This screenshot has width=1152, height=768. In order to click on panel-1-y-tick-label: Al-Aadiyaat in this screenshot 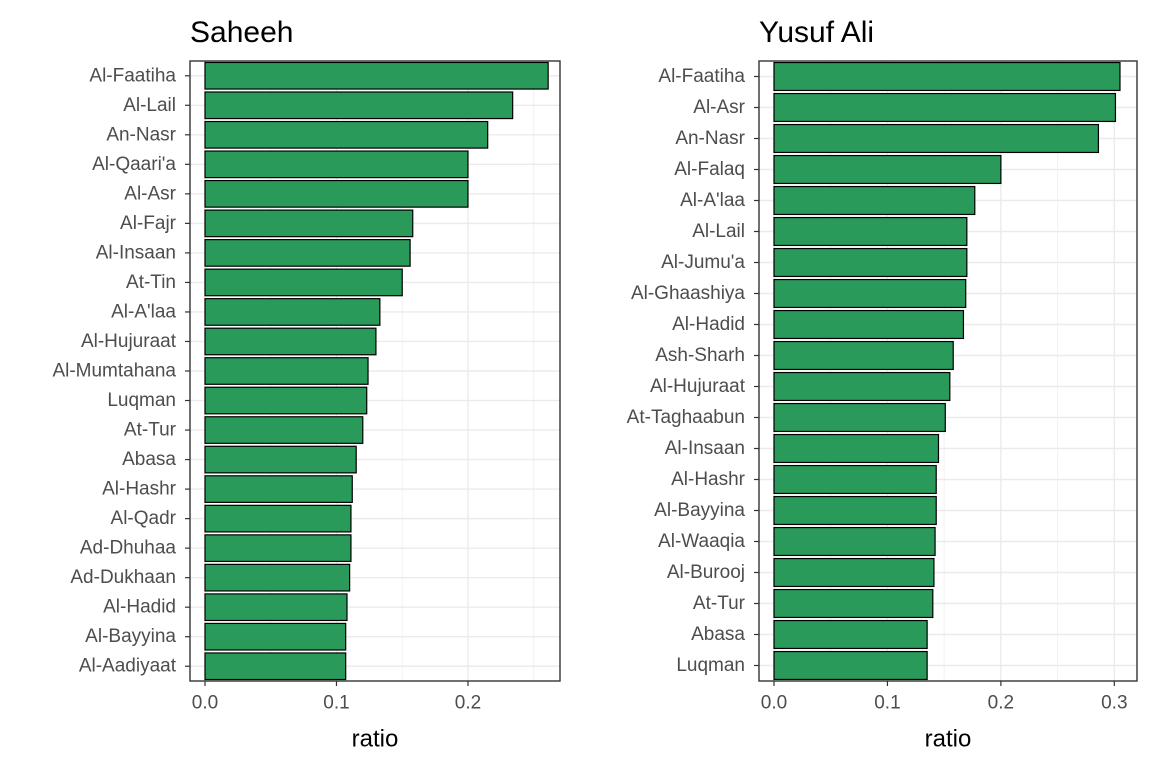, I will do `click(128, 666)`.